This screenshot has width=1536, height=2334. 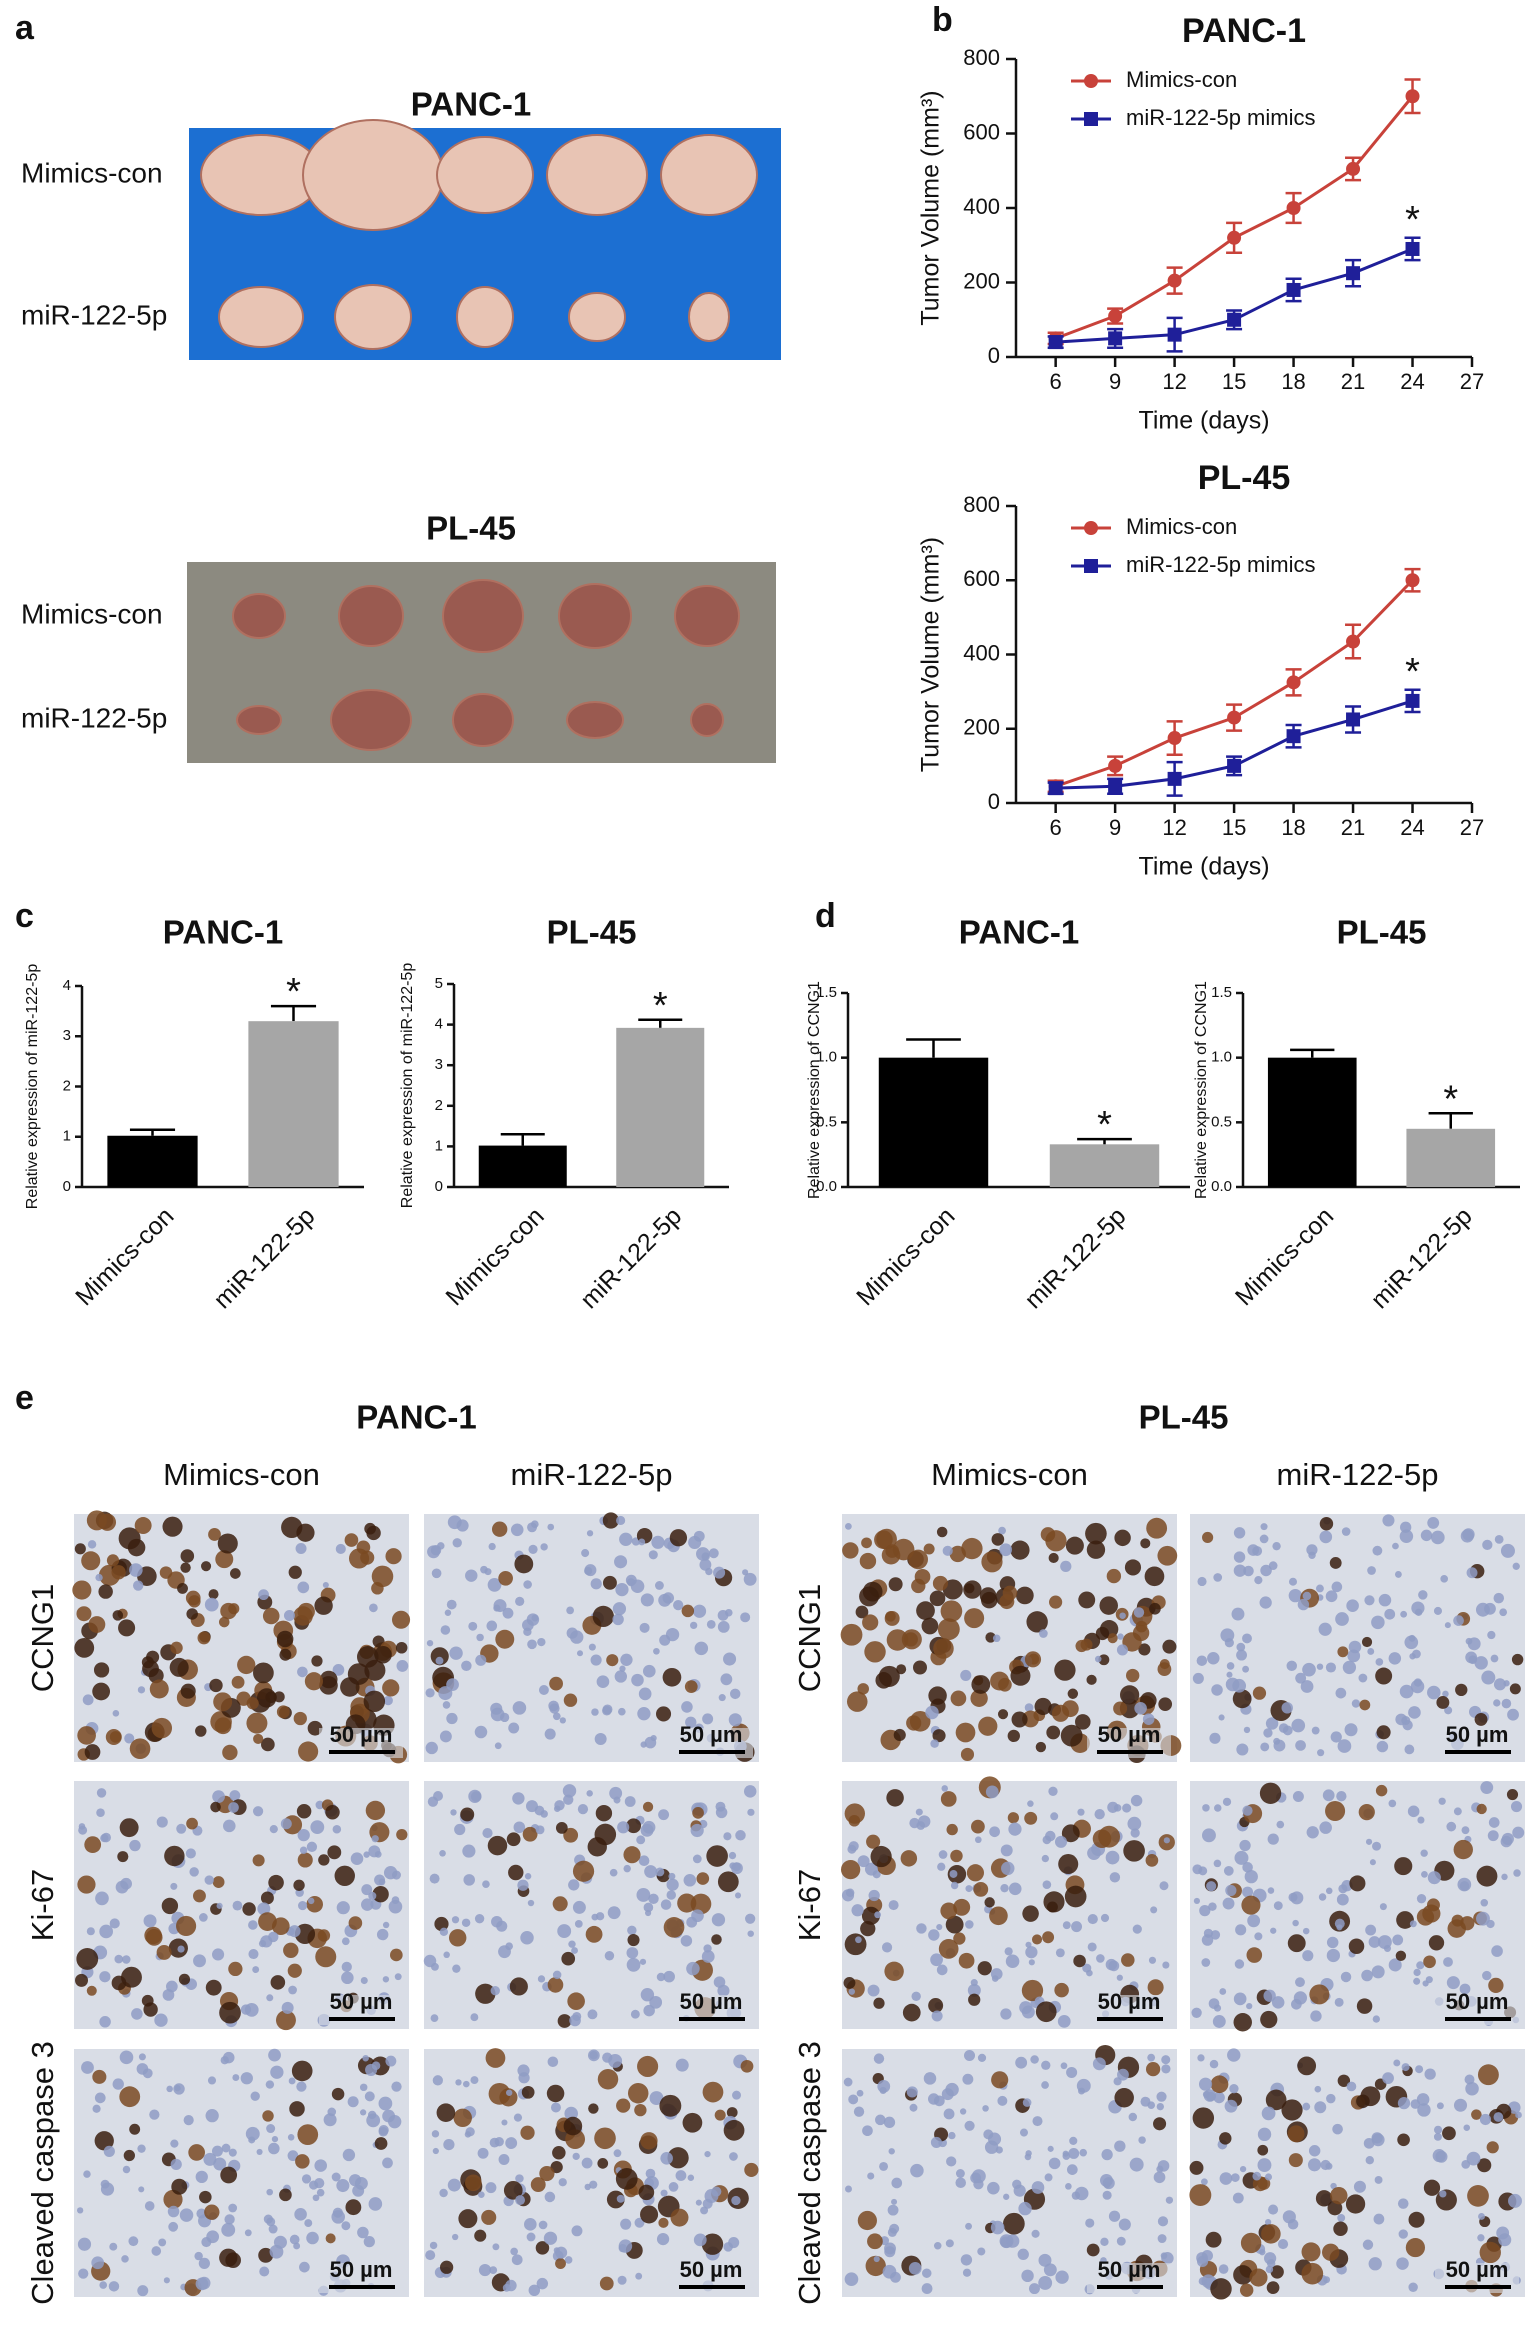 What do you see at coordinates (24, 916) in the screenshot?
I see `panel-label: c` at bounding box center [24, 916].